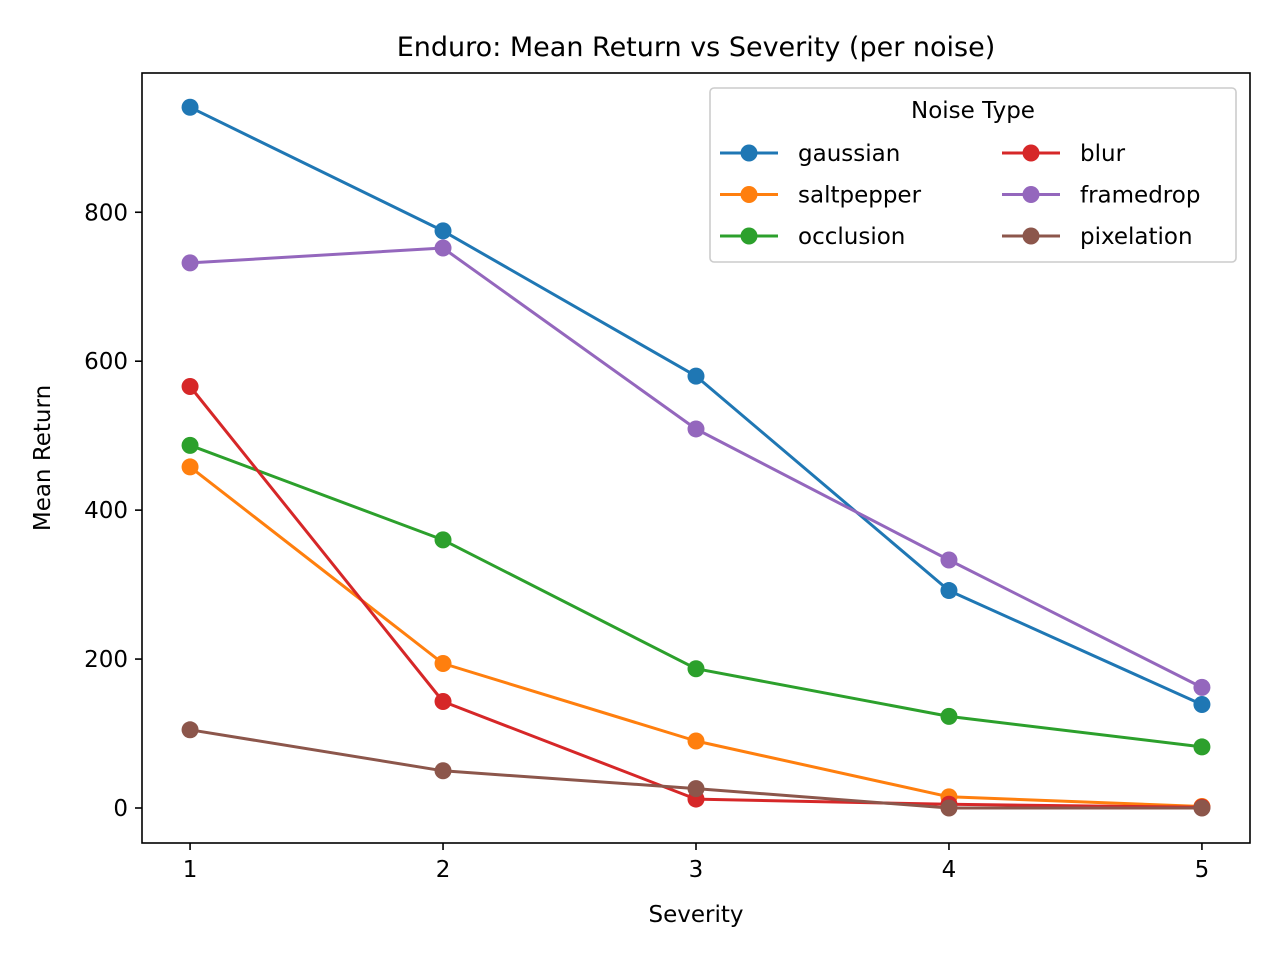 The width and height of the screenshot is (1280, 960). What do you see at coordinates (696, 915) in the screenshot?
I see `x-axis-label: Severity` at bounding box center [696, 915].